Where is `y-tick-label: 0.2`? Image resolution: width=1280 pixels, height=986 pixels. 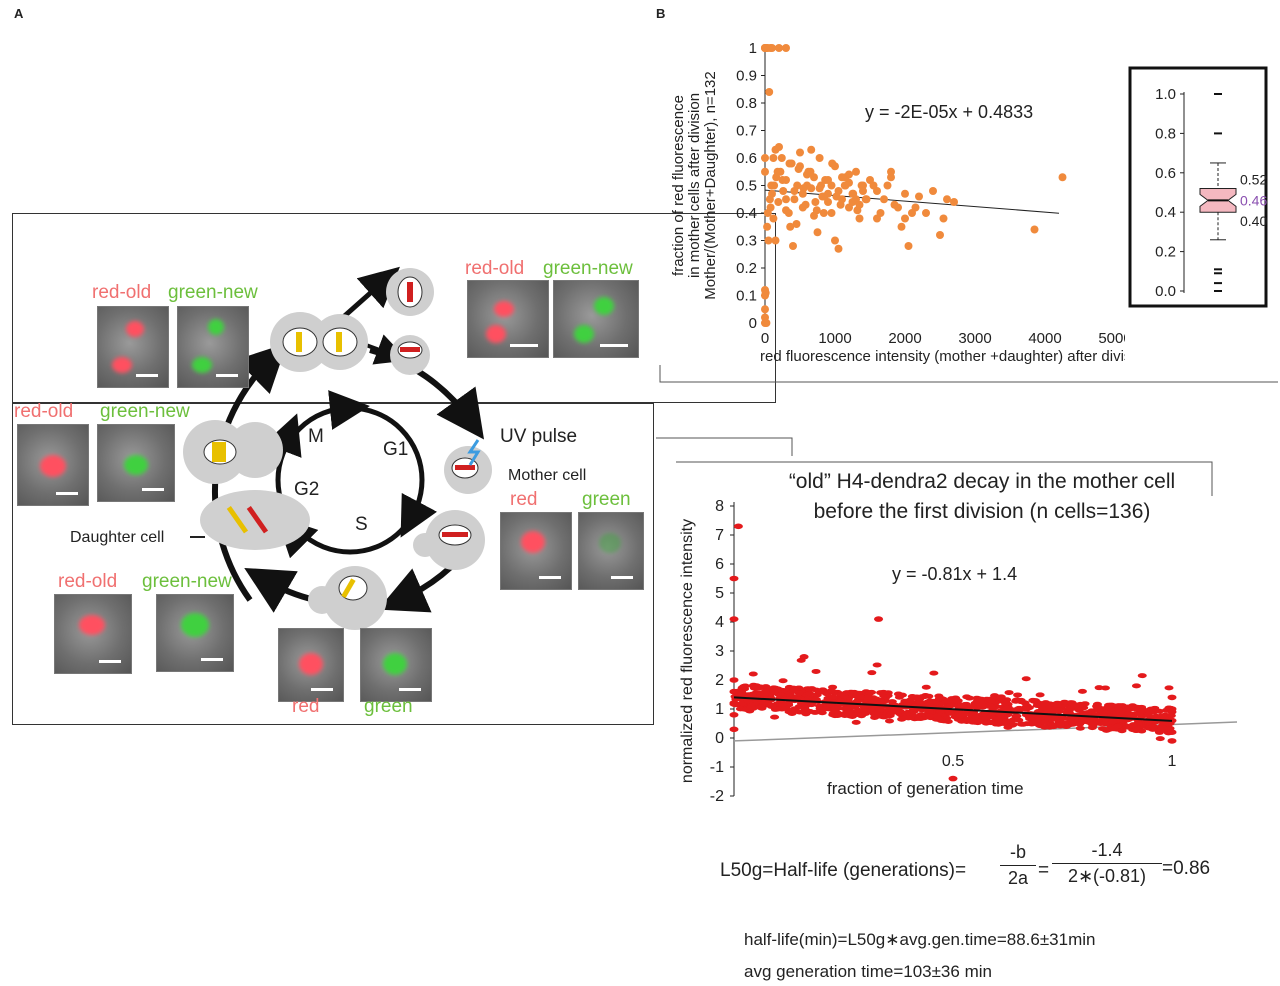
y-tick-label: 0.2 is located at coordinates (746, 268).